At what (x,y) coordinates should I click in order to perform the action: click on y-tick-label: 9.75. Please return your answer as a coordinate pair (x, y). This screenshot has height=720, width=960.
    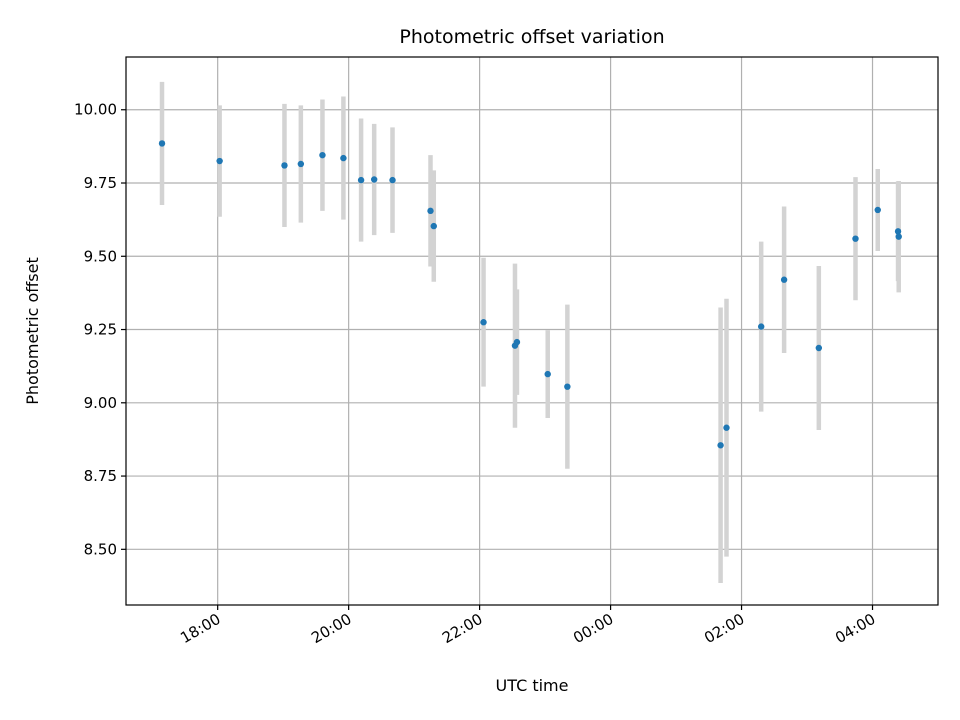
    Looking at the image, I should click on (100, 183).